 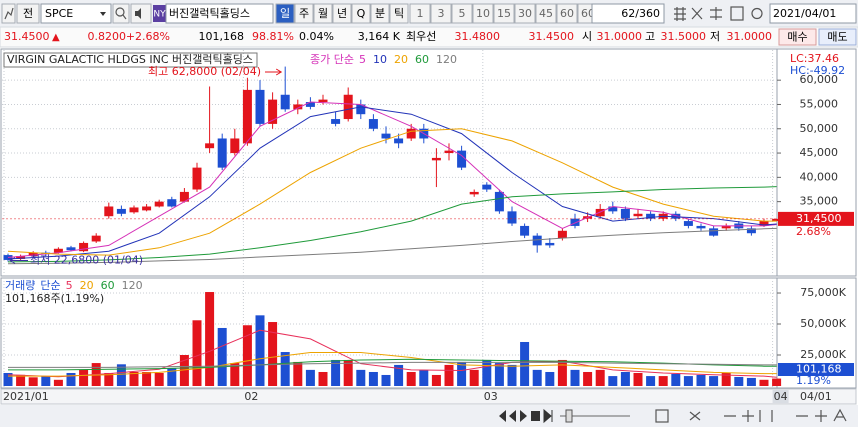 What do you see at coordinates (59, 13) in the screenshot?
I see `symbol: SPCE` at bounding box center [59, 13].